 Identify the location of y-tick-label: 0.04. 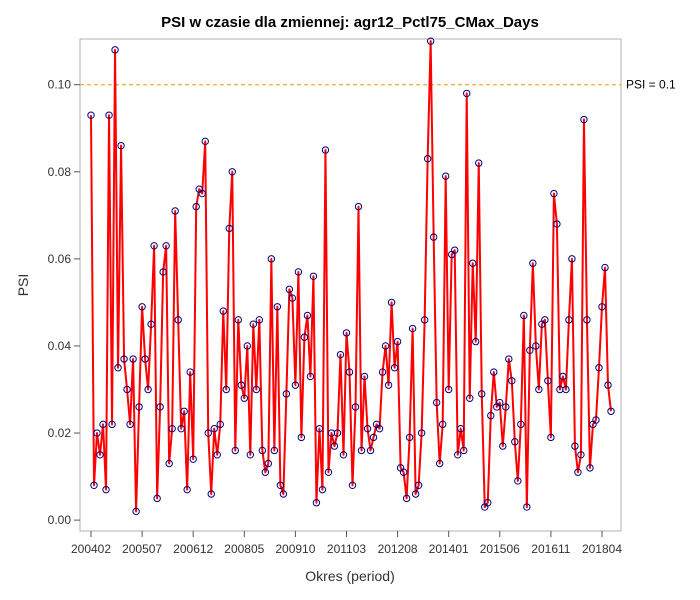
(60, 346).